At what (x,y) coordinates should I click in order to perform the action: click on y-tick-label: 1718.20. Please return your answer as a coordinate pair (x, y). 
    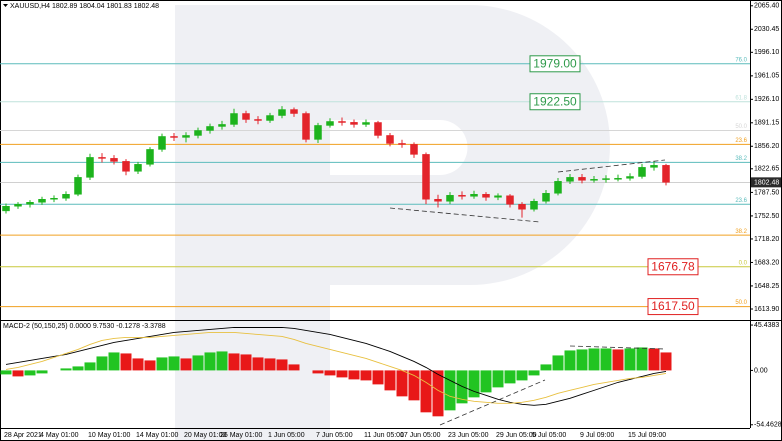
    Looking at the image, I should click on (766, 239).